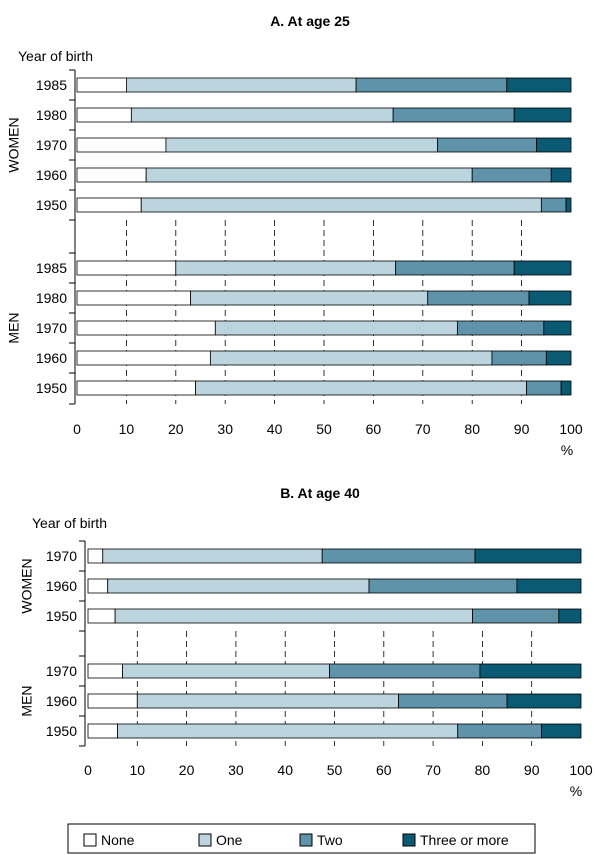 Image resolution: width=595 pixels, height=855 pixels. I want to click on bar-b-men-1970-none, so click(105, 671).